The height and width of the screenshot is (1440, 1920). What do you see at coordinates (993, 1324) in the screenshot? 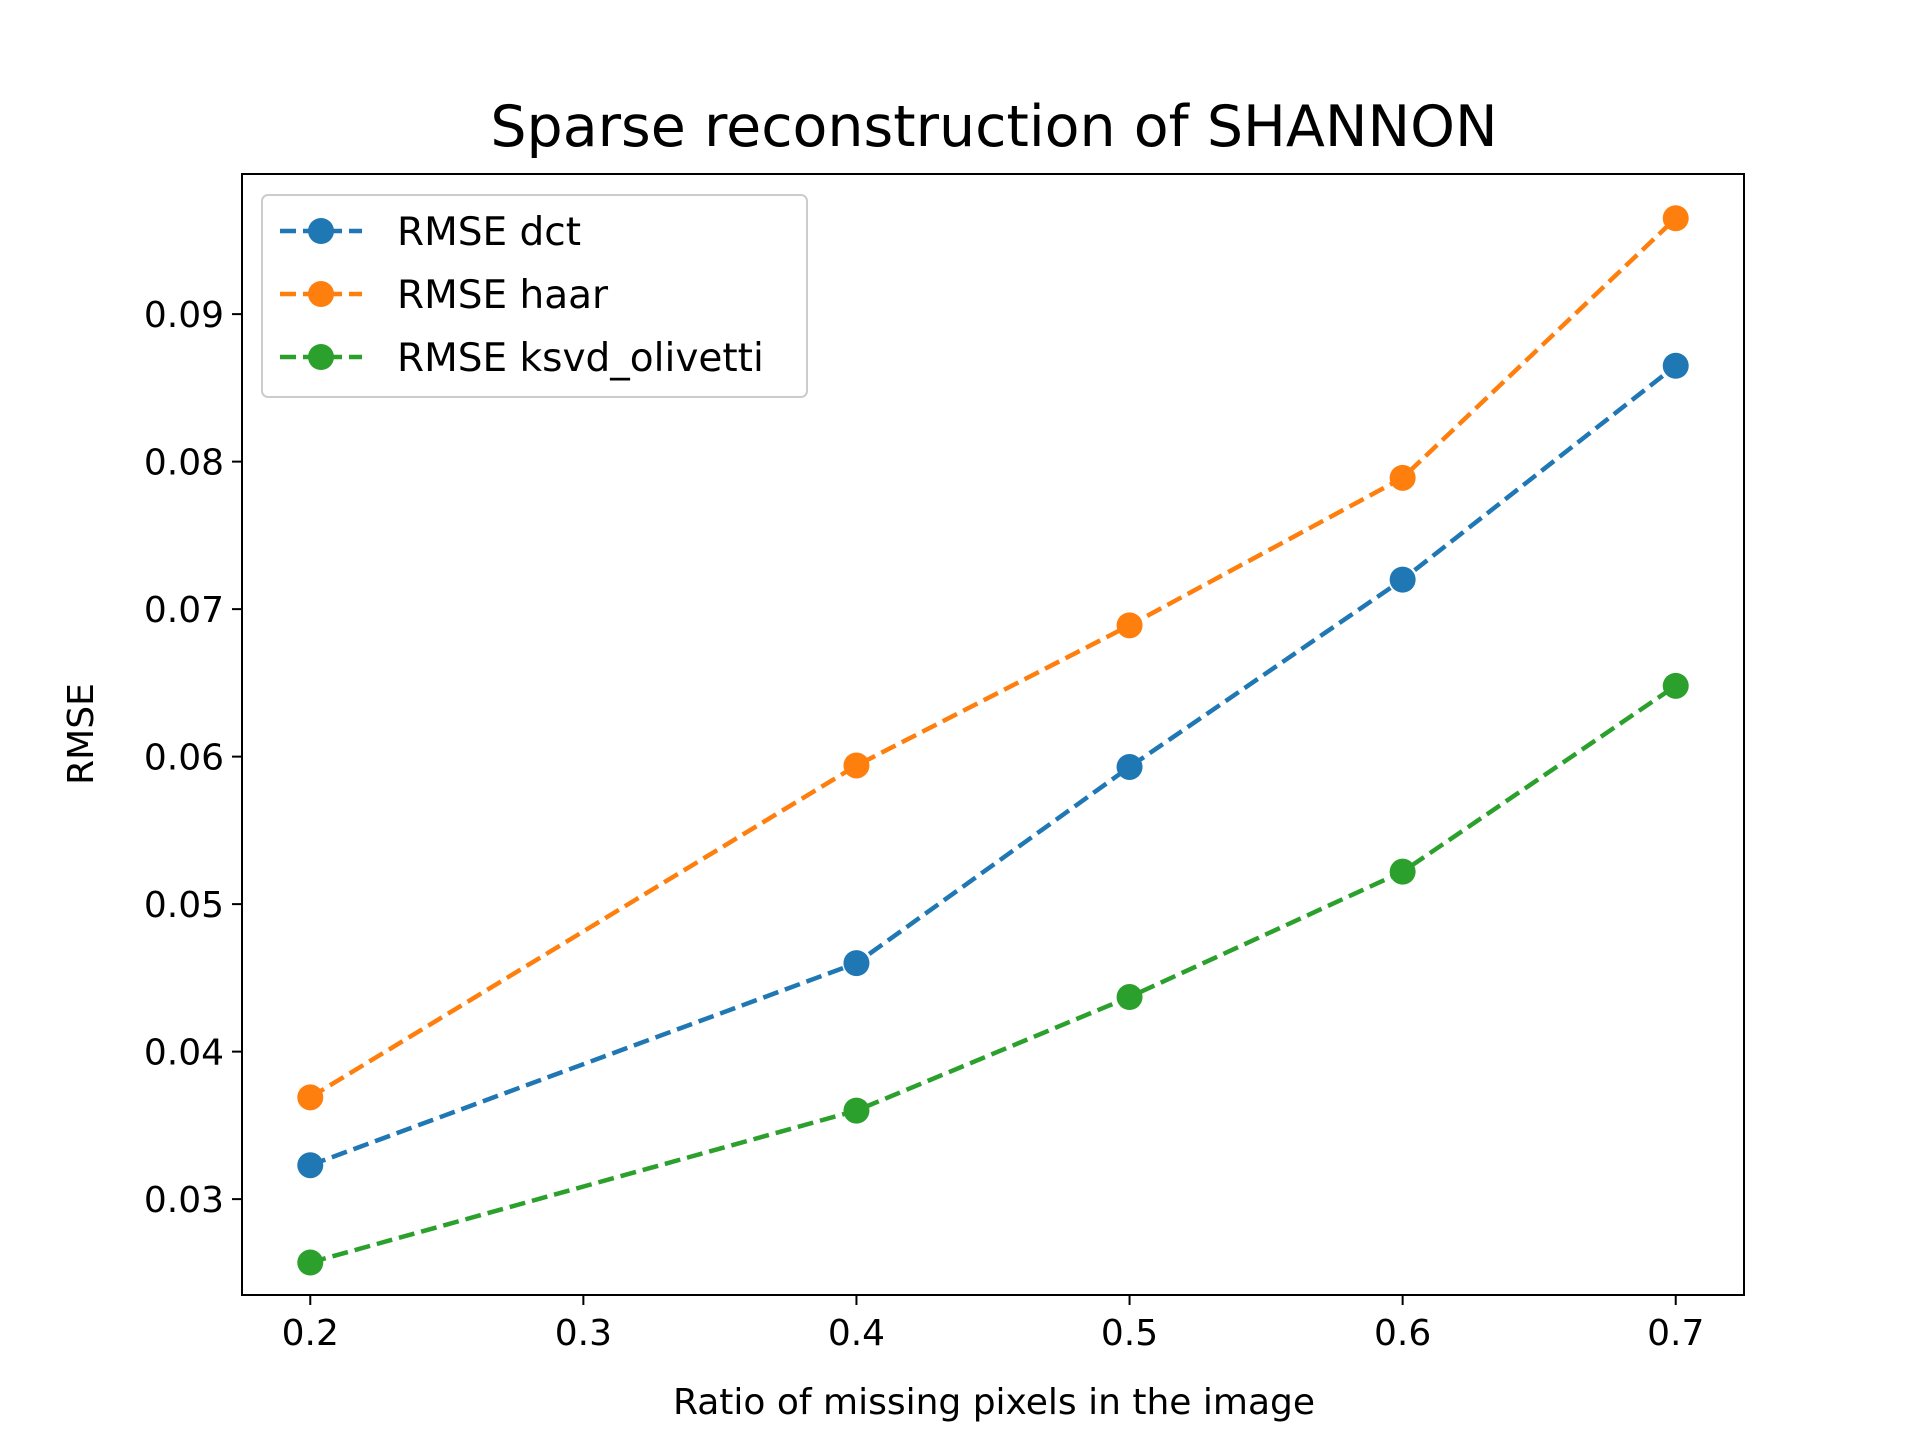
I see `x-axis: 0.2 0.3 0.4 0.5 0.6 0.7` at bounding box center [993, 1324].